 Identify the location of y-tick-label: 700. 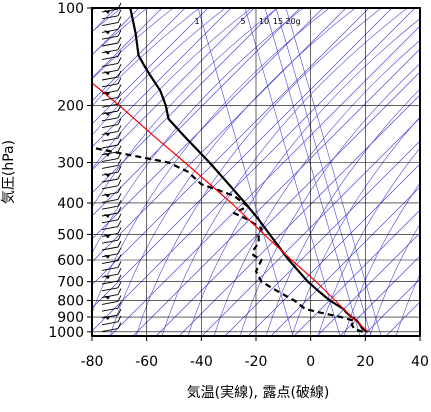
(70, 283).